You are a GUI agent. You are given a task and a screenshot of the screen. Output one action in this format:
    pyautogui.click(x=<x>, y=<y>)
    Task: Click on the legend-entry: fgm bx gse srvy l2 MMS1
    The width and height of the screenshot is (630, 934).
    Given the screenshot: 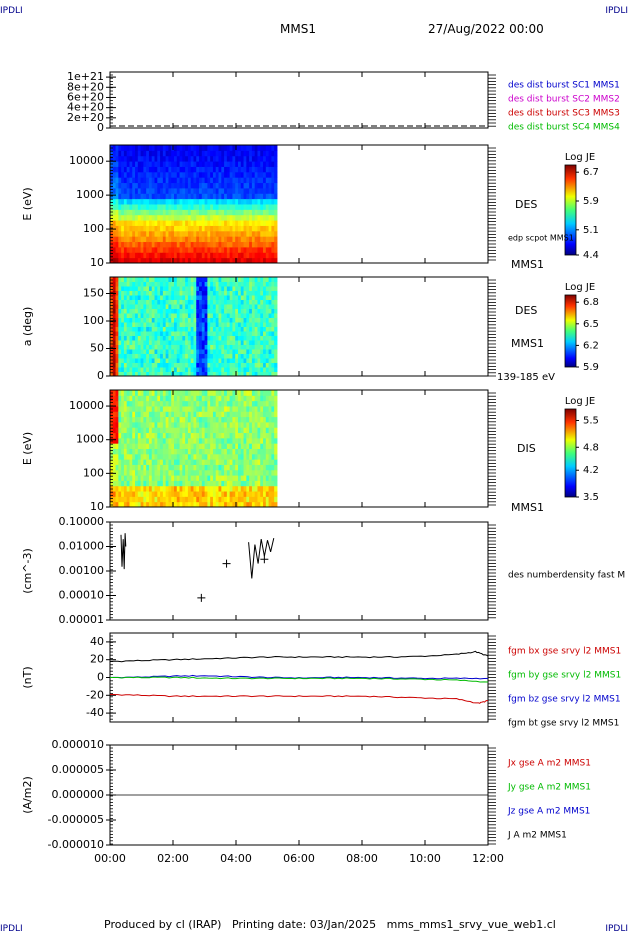 What is the action you would take?
    pyautogui.click(x=564, y=652)
    